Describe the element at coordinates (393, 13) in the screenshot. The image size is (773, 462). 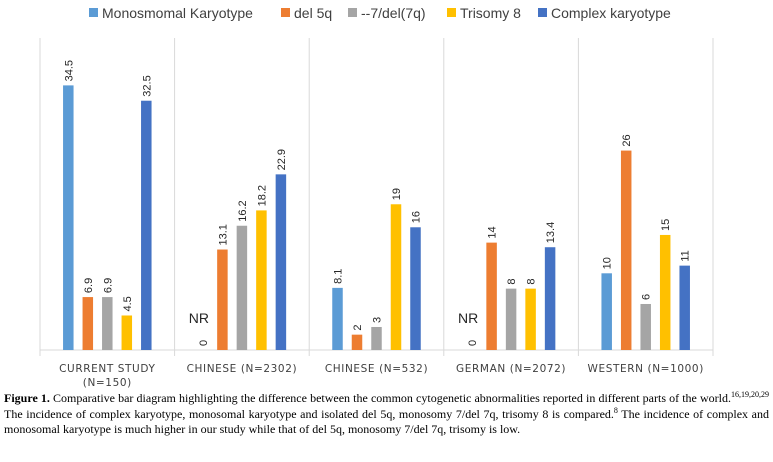
I see `legend-minus7-label: --7/del(7q)` at that location.